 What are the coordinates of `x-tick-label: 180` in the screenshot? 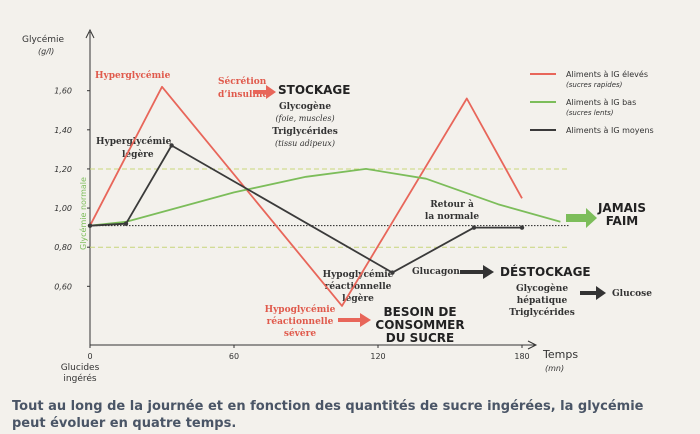 It's located at (521, 356).